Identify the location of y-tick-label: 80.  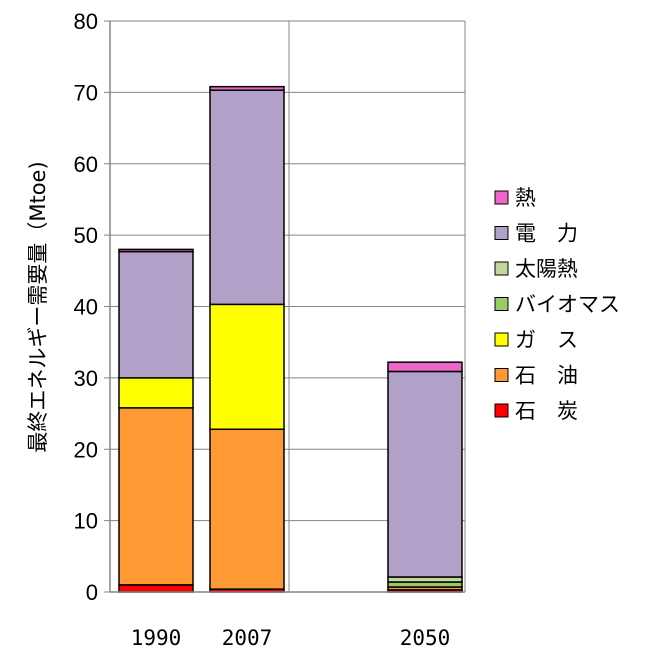
(86, 21).